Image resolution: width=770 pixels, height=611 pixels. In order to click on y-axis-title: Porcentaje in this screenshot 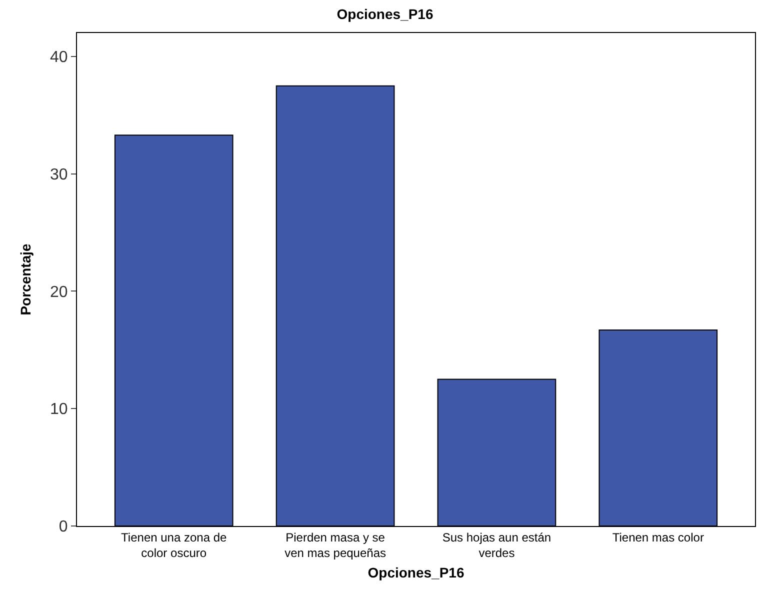, I will do `click(26, 279)`.